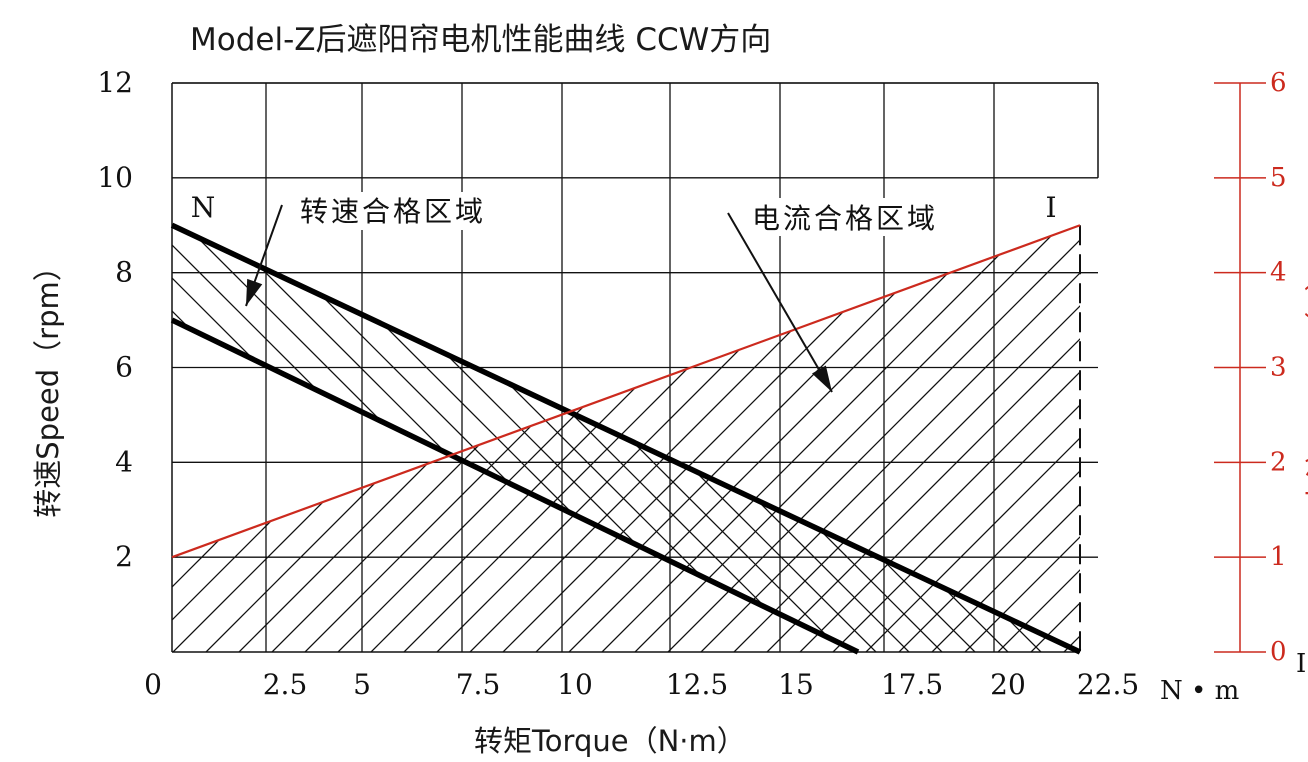  I want to click on x-axis-title: 转矩Torque（N·m）, so click(610, 741).